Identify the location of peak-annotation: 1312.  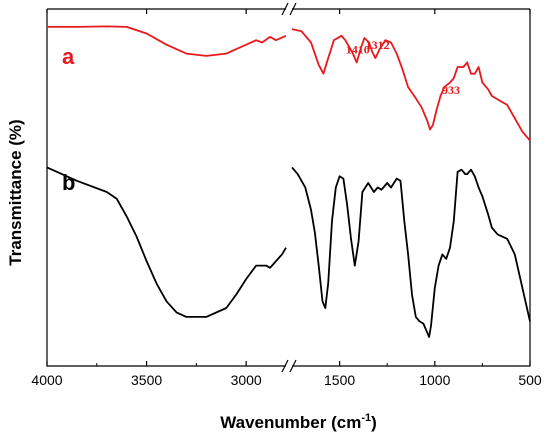
(378, 45).